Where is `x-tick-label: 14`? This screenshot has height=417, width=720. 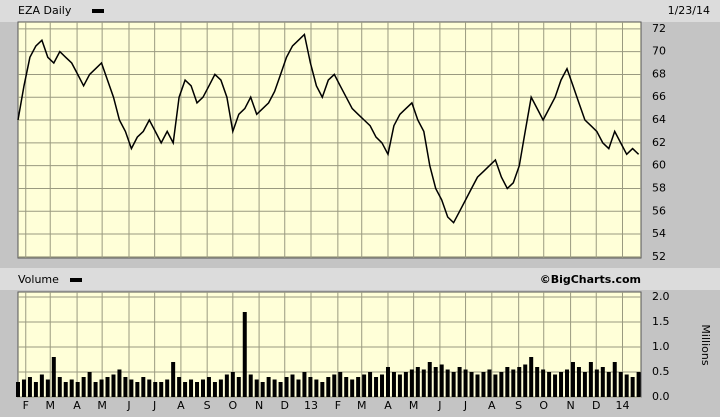
x-tick-label: 14 is located at coordinates (623, 405).